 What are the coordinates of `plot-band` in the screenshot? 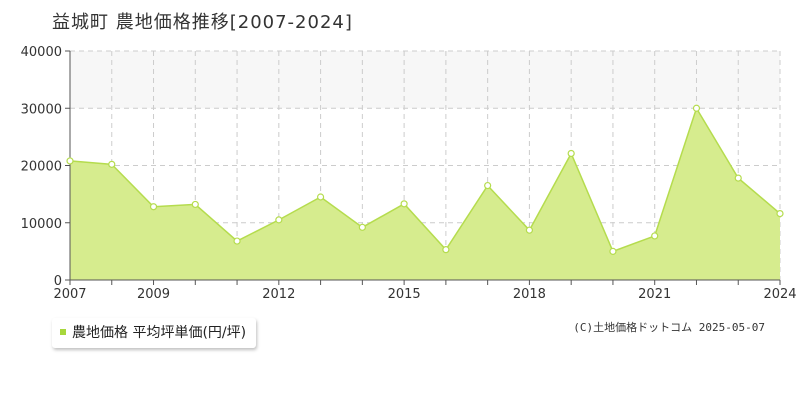 It's located at (425, 80).